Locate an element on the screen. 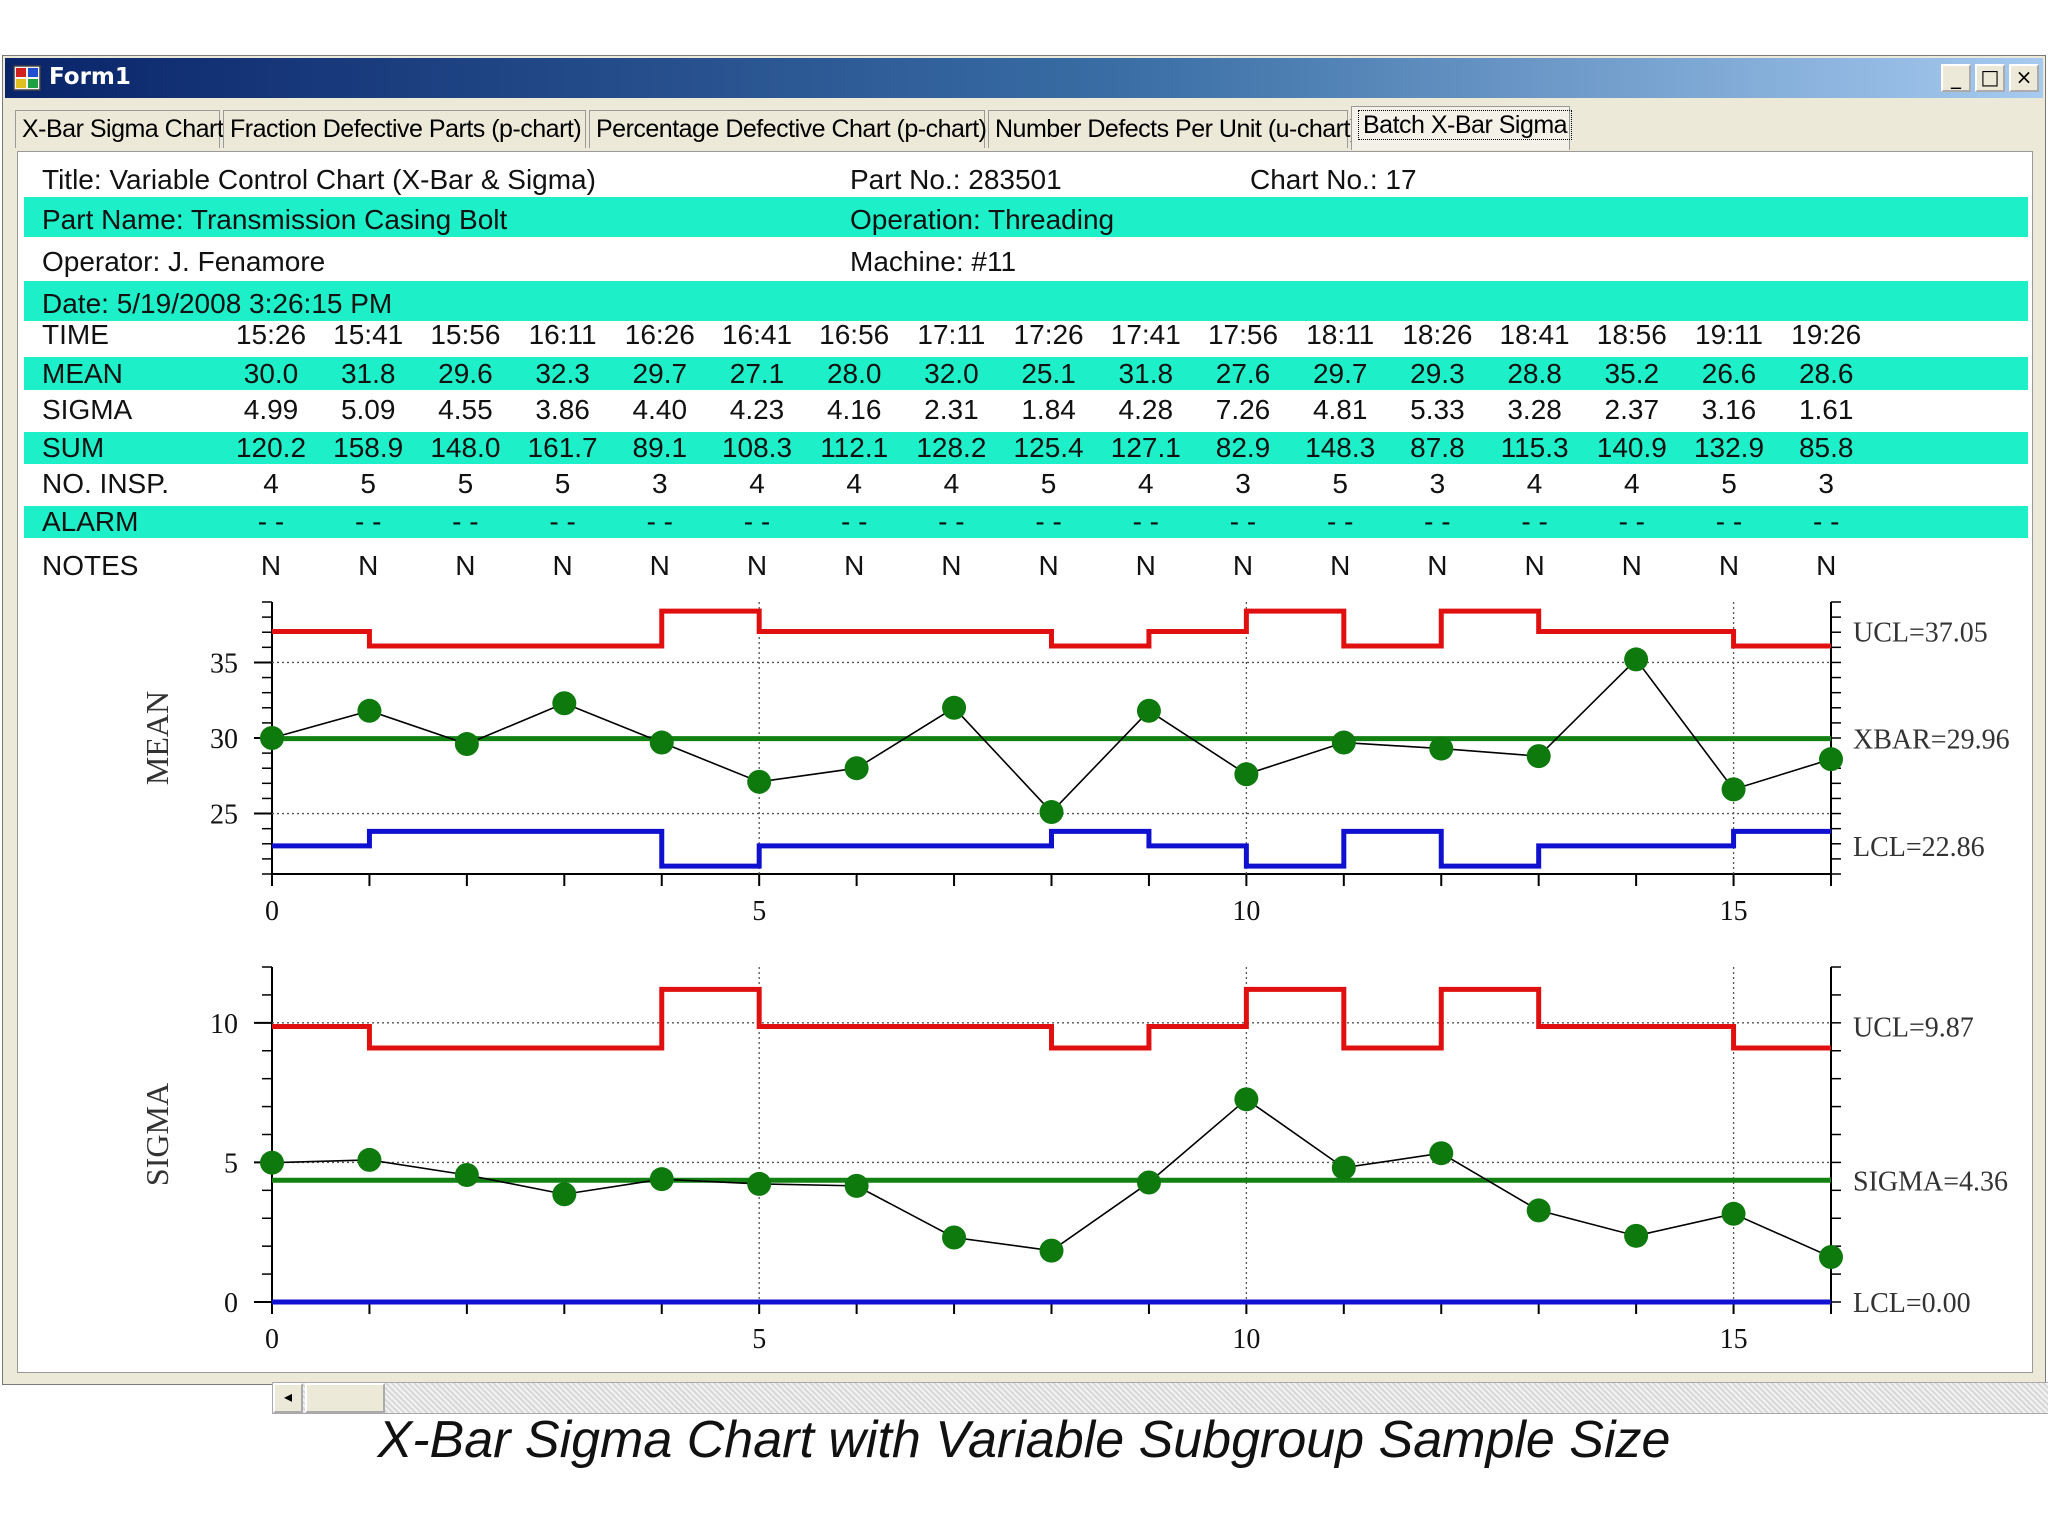 Image resolution: width=2048 pixels, height=1536 pixels. row-label: NOTES is located at coordinates (90, 565).